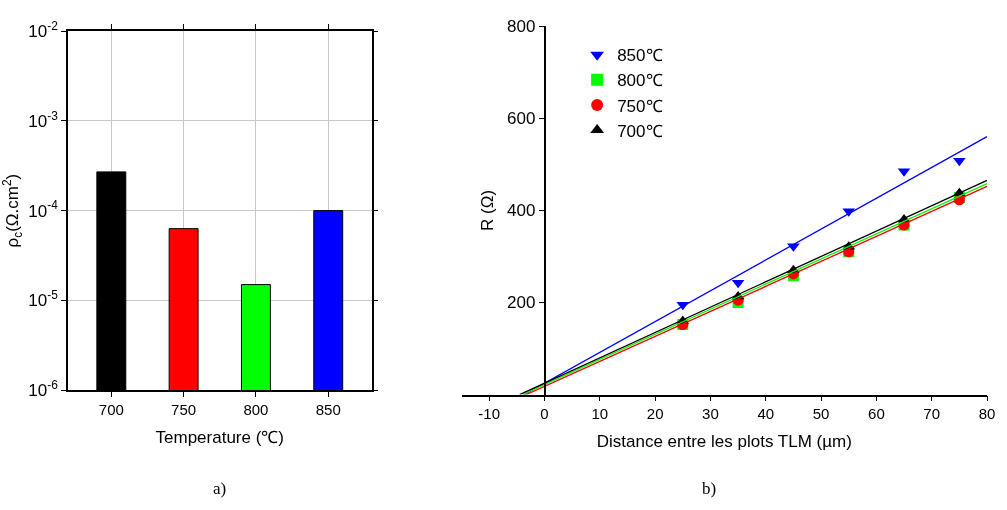  I want to click on y-axis-title: R (Ω), so click(488, 210).